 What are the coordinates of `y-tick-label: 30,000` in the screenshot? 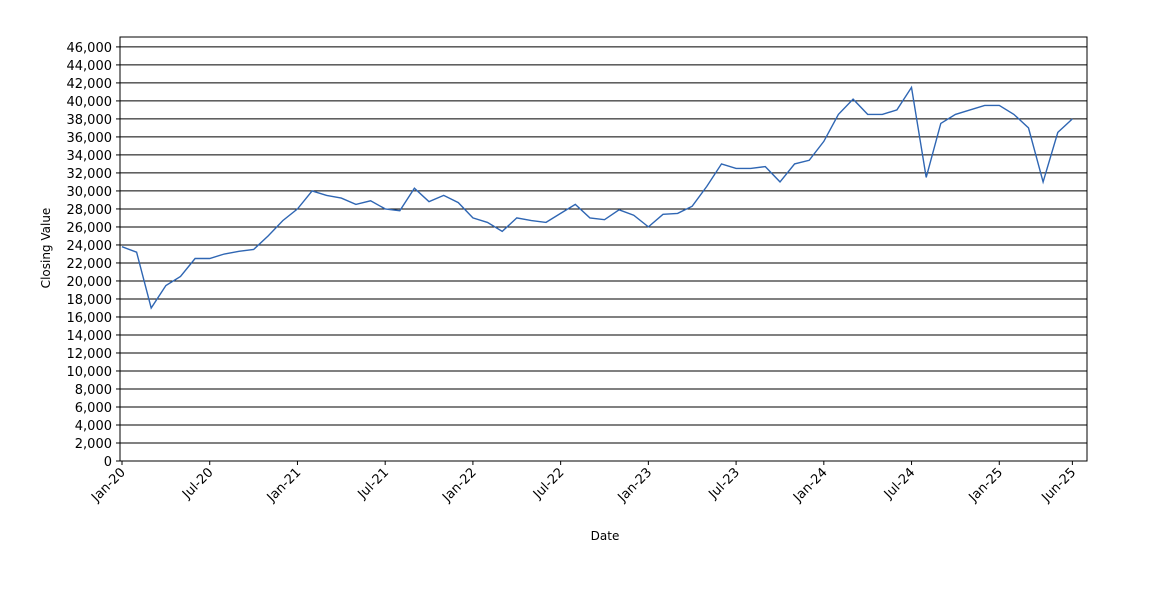 It's located at (90, 192).